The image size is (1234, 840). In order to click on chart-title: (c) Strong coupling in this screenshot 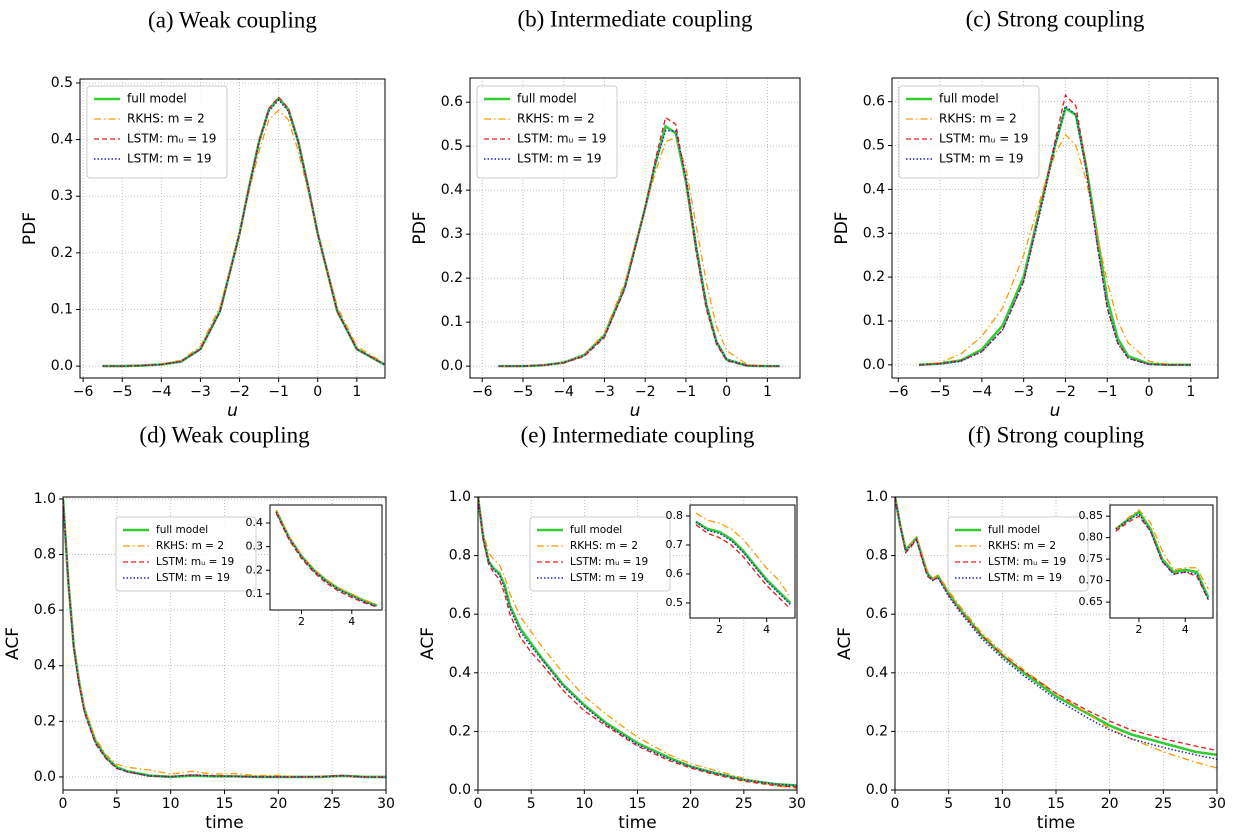, I will do `click(1055, 18)`.